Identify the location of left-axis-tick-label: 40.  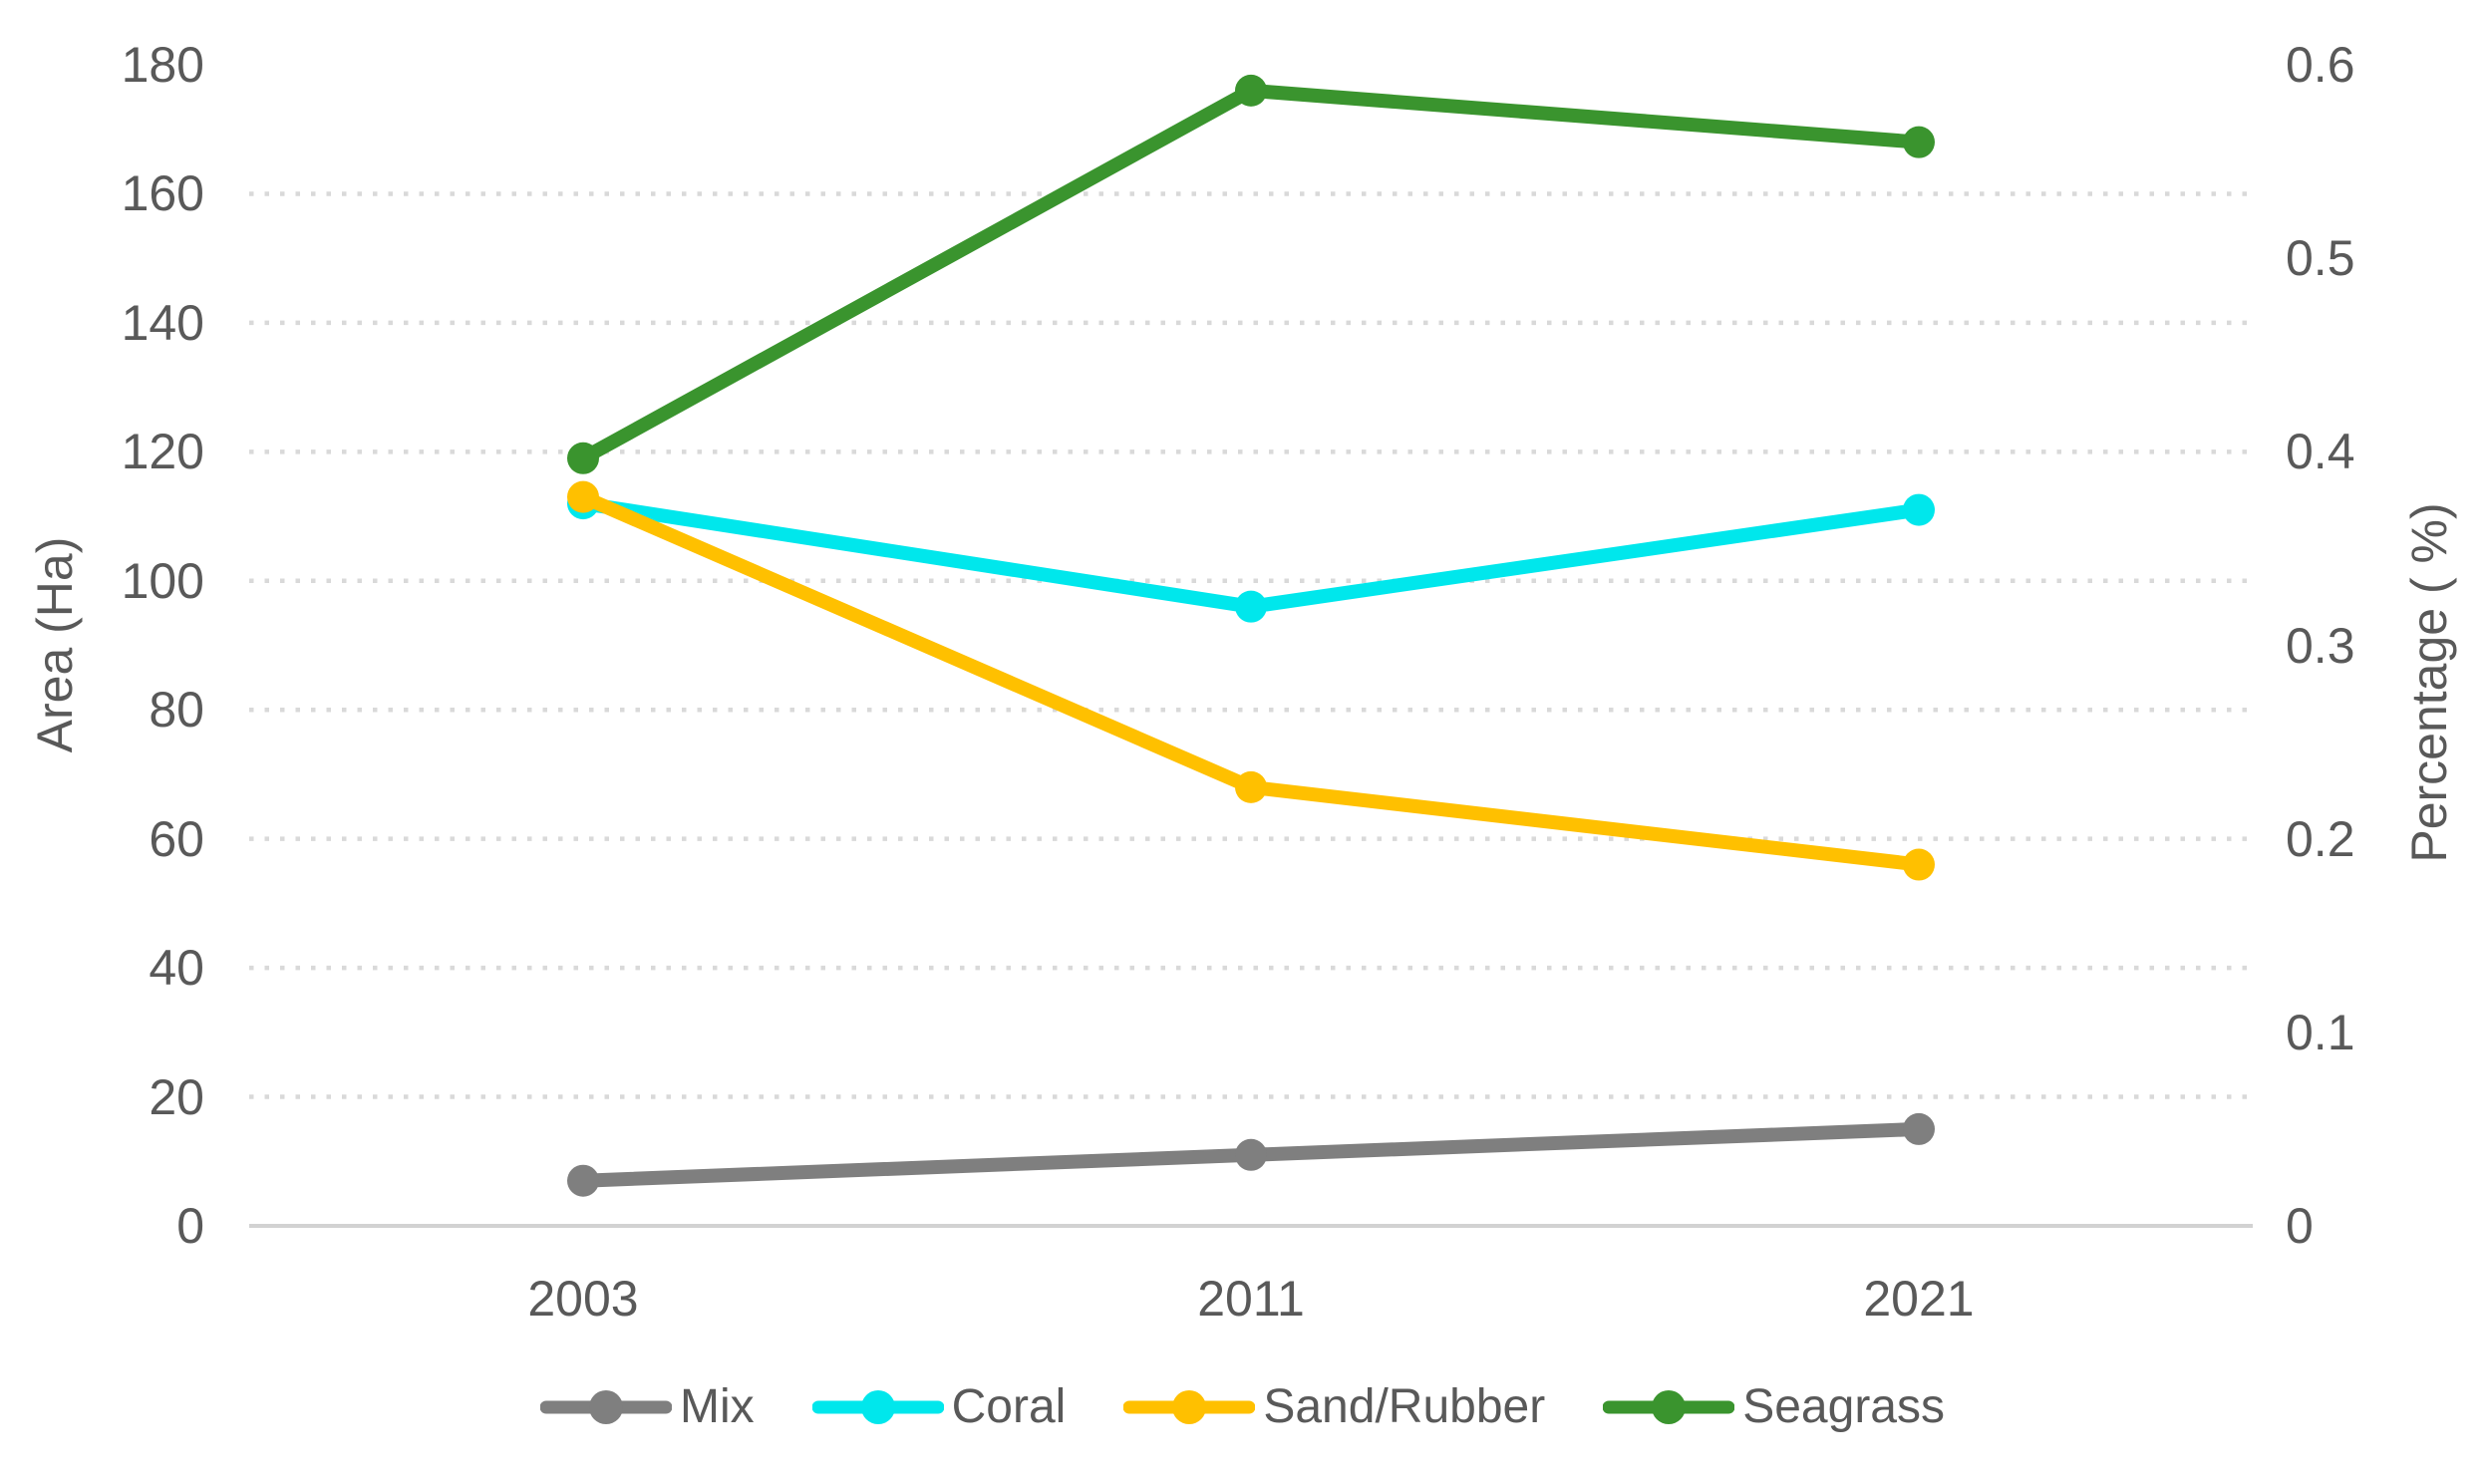
(176, 968).